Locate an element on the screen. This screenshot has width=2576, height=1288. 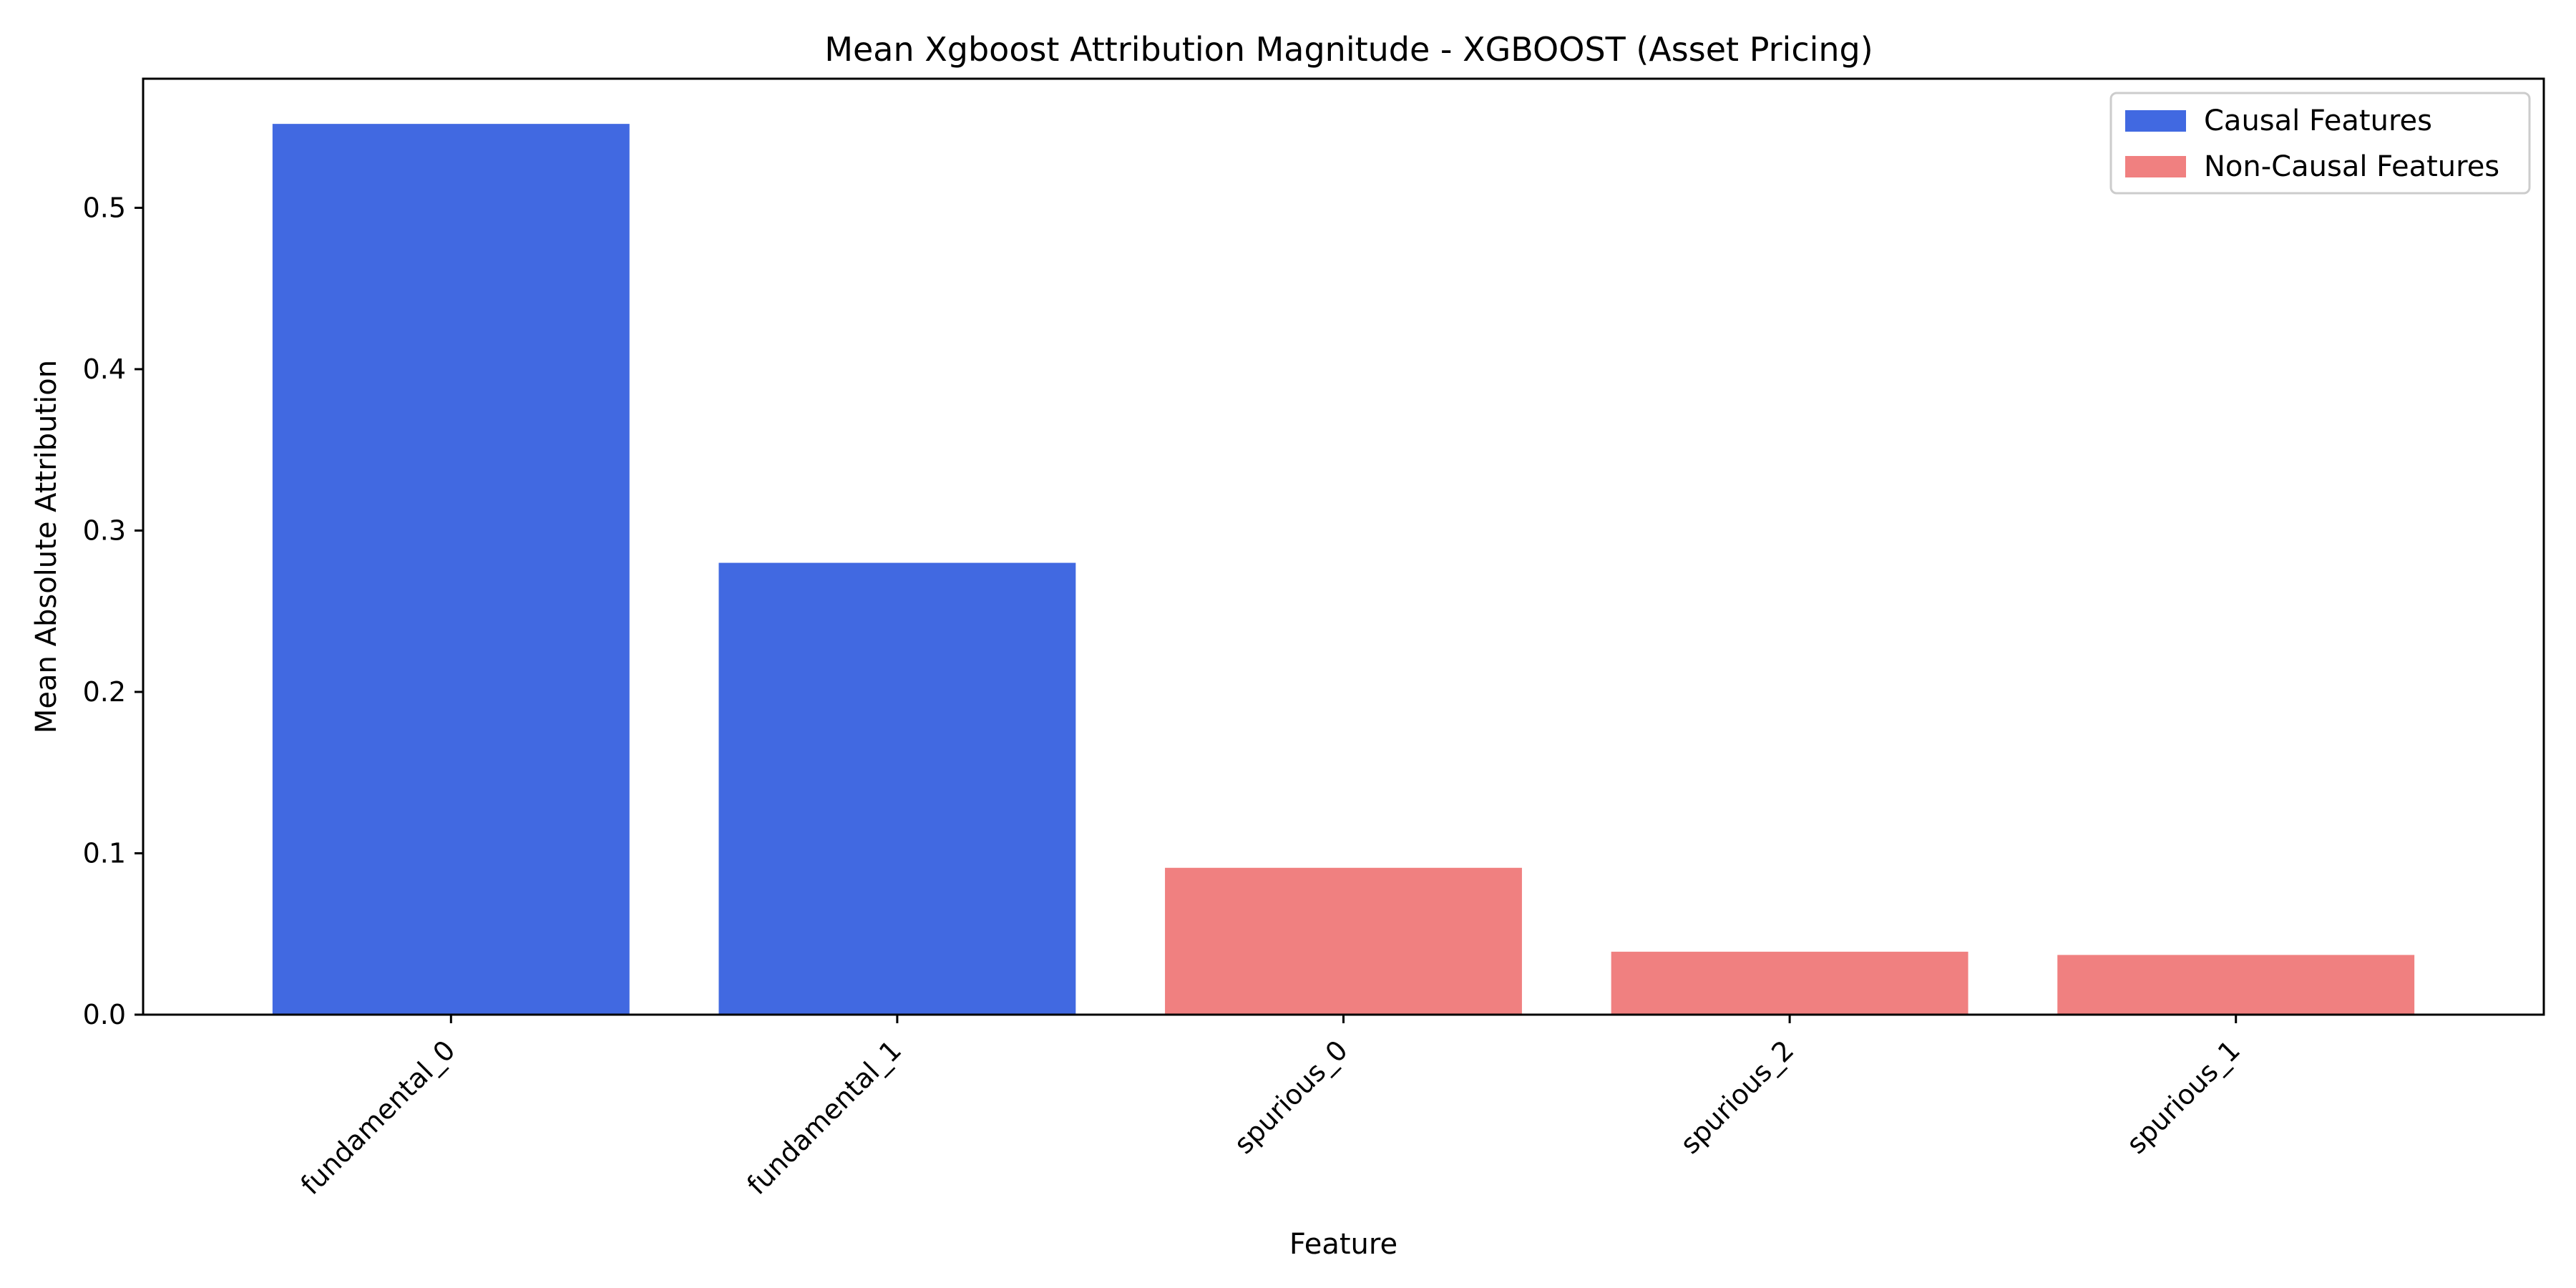
legend: Causal Features Non-Causal Features is located at coordinates (2320, 143).